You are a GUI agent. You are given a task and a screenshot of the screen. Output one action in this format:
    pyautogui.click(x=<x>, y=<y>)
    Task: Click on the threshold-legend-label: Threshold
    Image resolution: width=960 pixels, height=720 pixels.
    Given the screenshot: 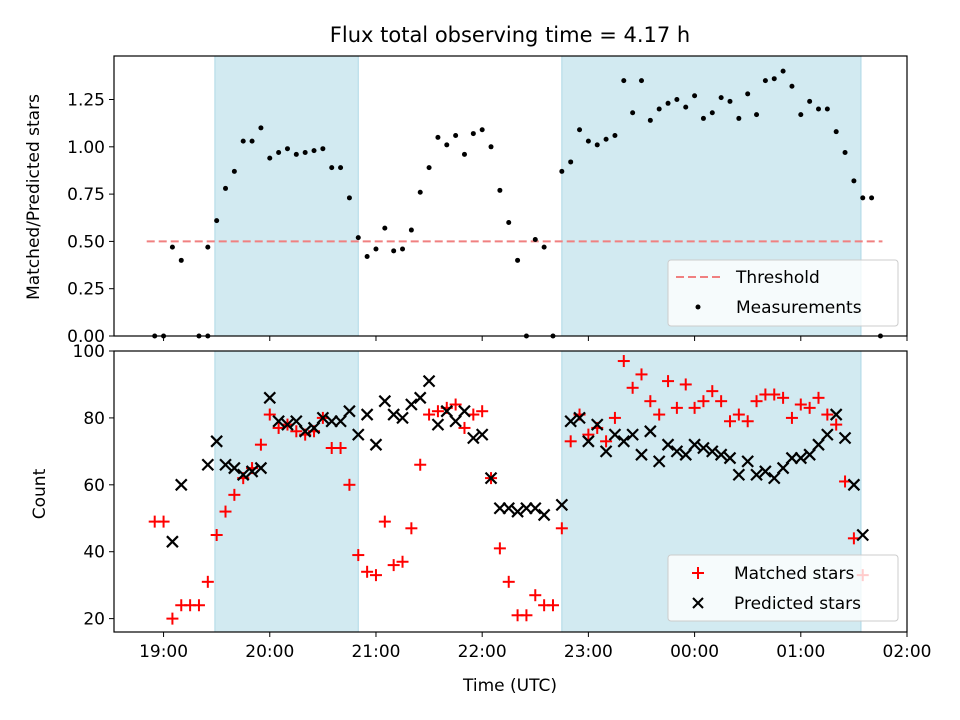 What is the action you would take?
    pyautogui.click(x=777, y=278)
    